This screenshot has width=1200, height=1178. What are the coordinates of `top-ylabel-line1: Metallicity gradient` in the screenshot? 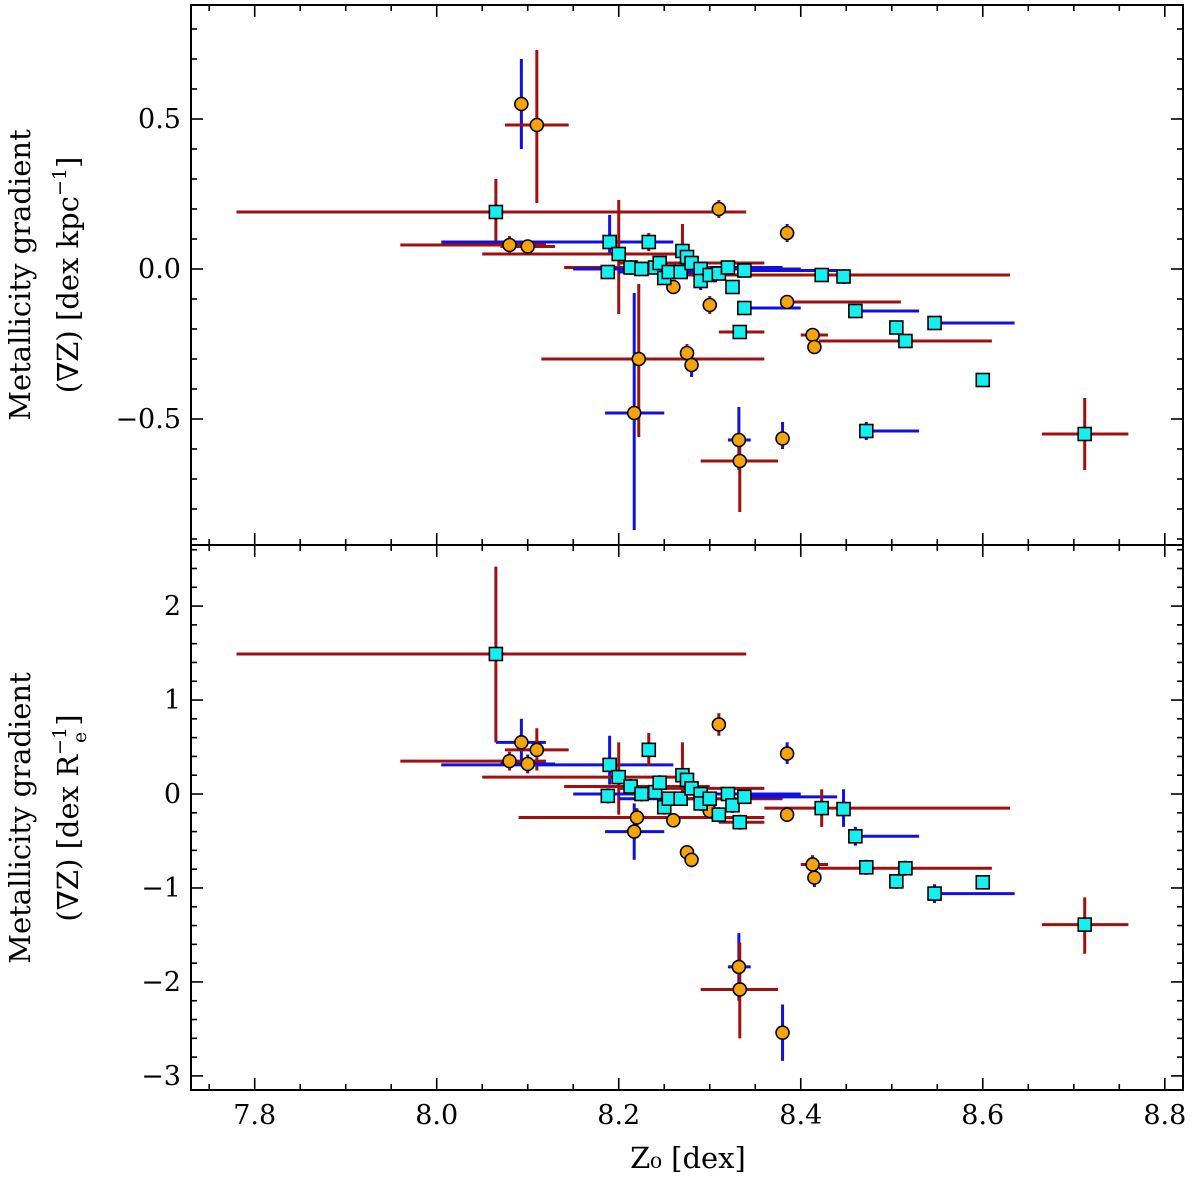 It's located at (20, 275).